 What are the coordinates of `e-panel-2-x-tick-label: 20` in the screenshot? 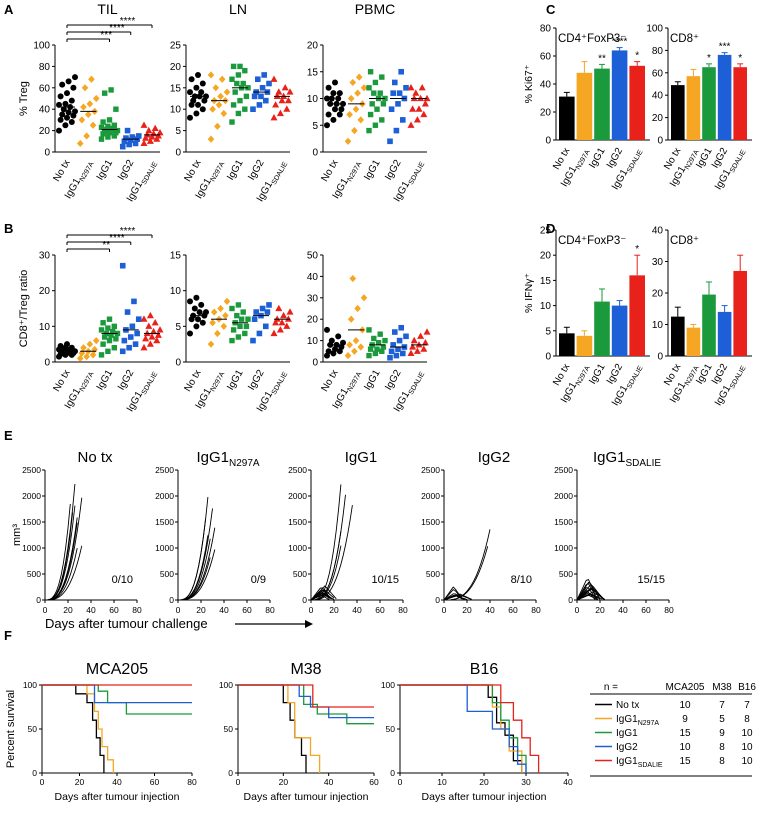 It's located at (201, 610).